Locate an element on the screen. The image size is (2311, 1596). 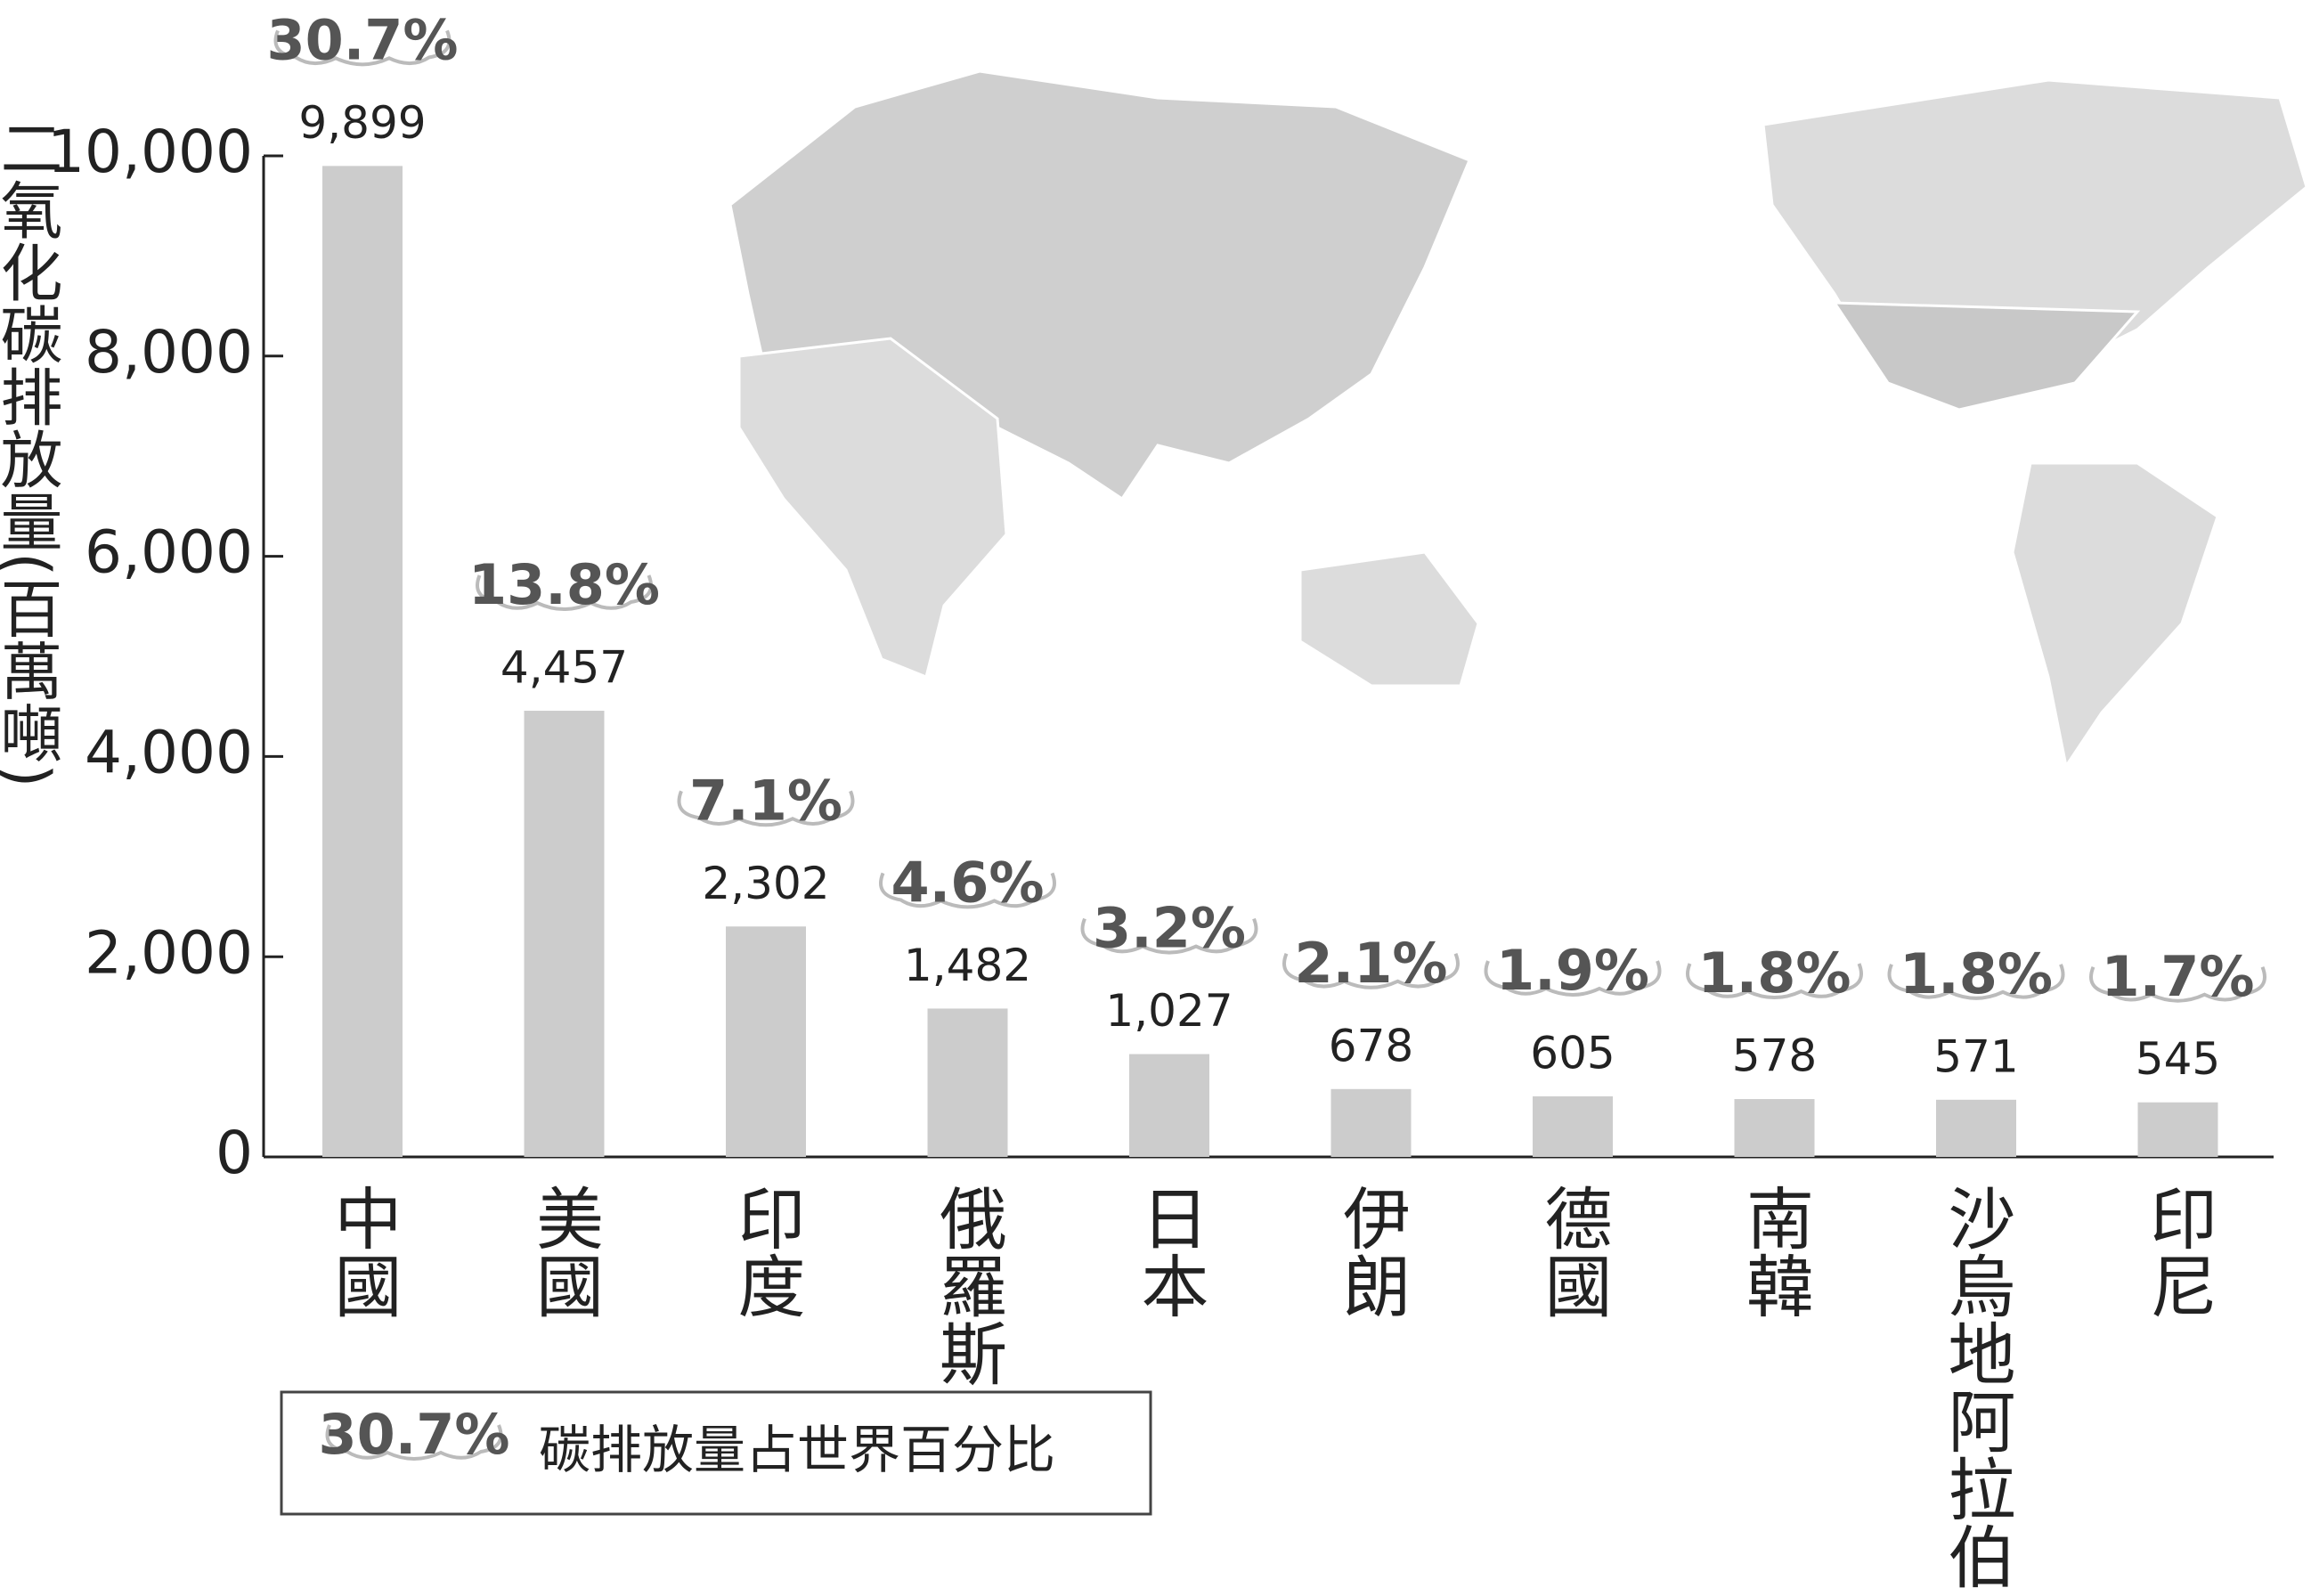
legend-box is located at coordinates (716, 1453).